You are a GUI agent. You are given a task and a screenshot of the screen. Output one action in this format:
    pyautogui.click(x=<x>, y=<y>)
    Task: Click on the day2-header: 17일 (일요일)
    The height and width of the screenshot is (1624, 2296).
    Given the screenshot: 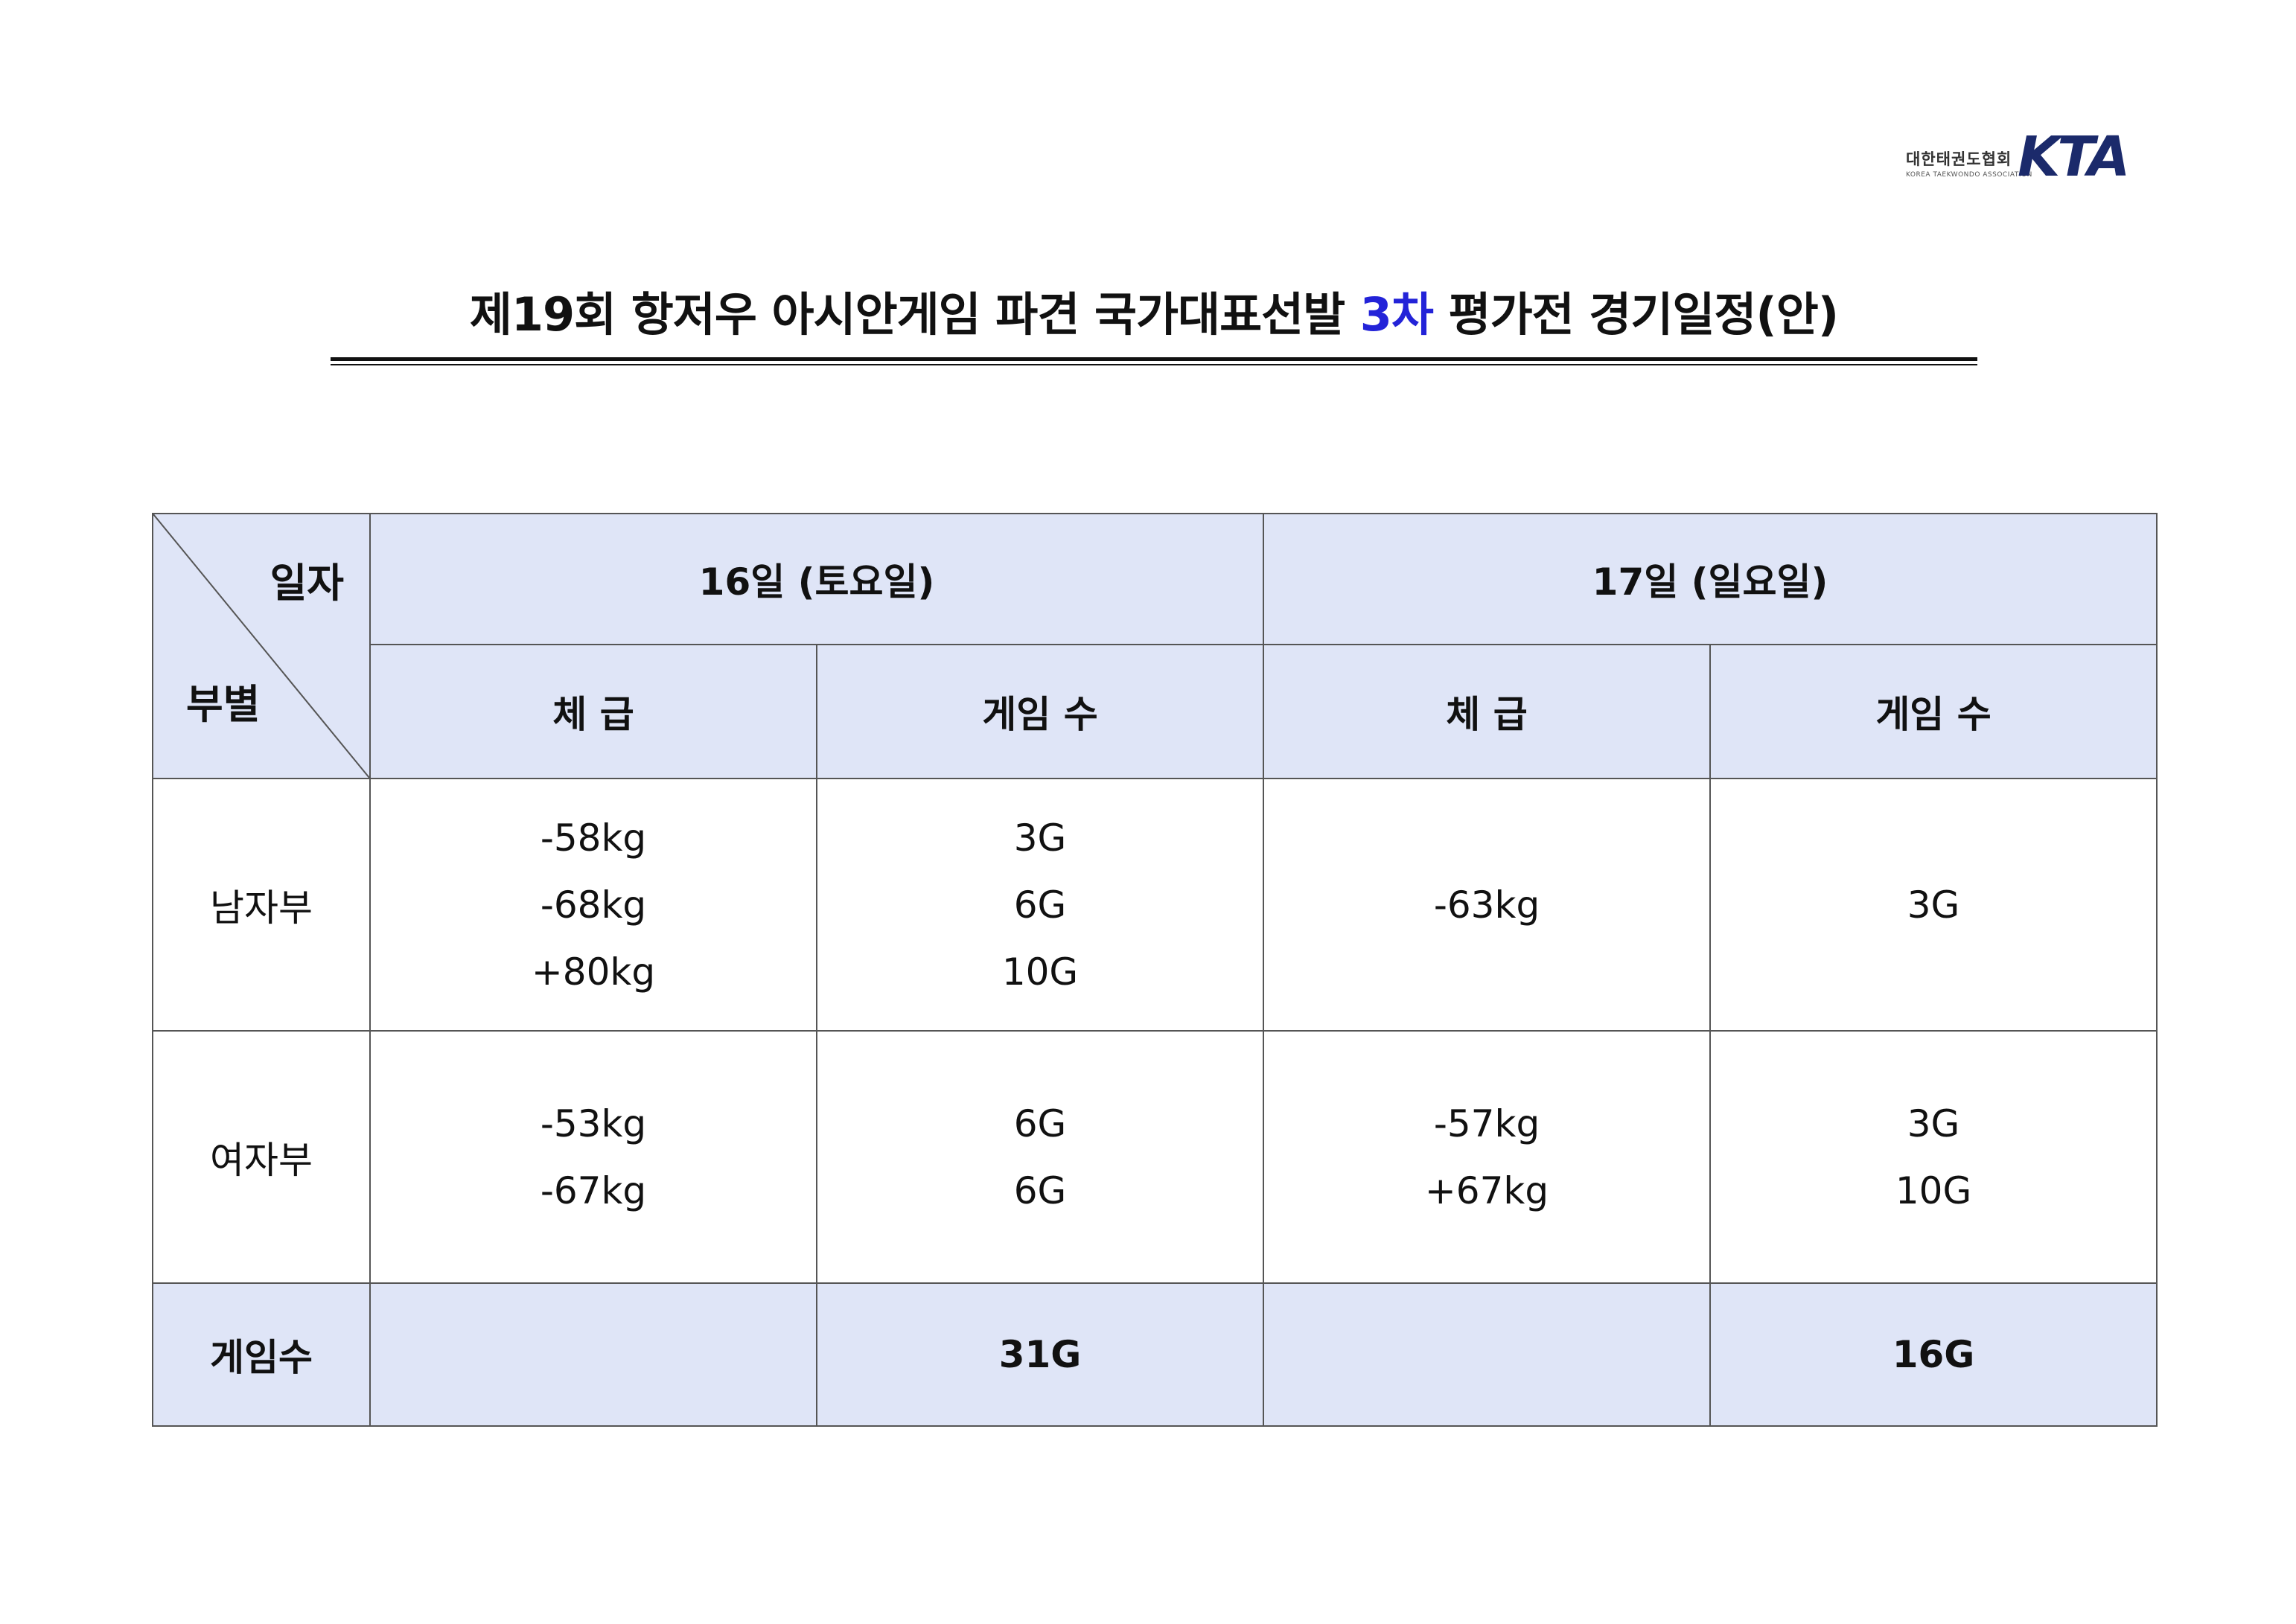 What is the action you would take?
    pyautogui.click(x=1711, y=579)
    